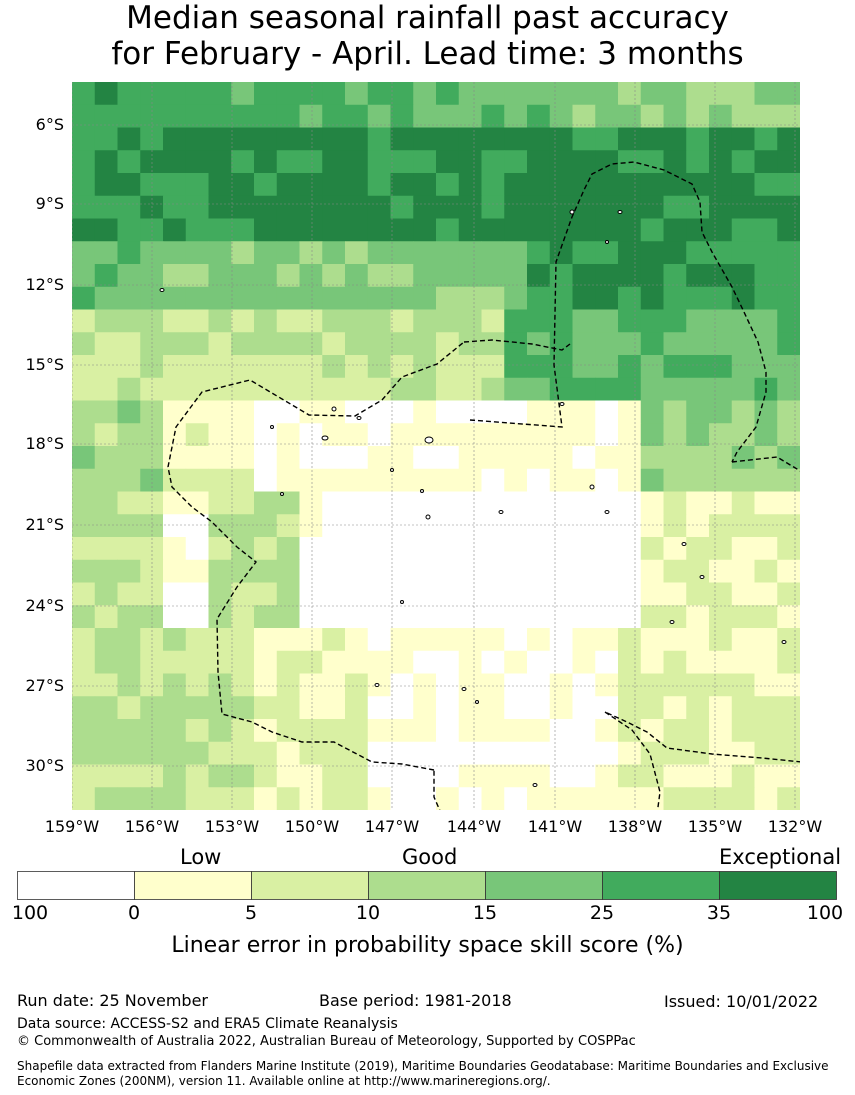  Describe the element at coordinates (44, 765) in the screenshot. I see `latitude-label: 30°S` at that location.